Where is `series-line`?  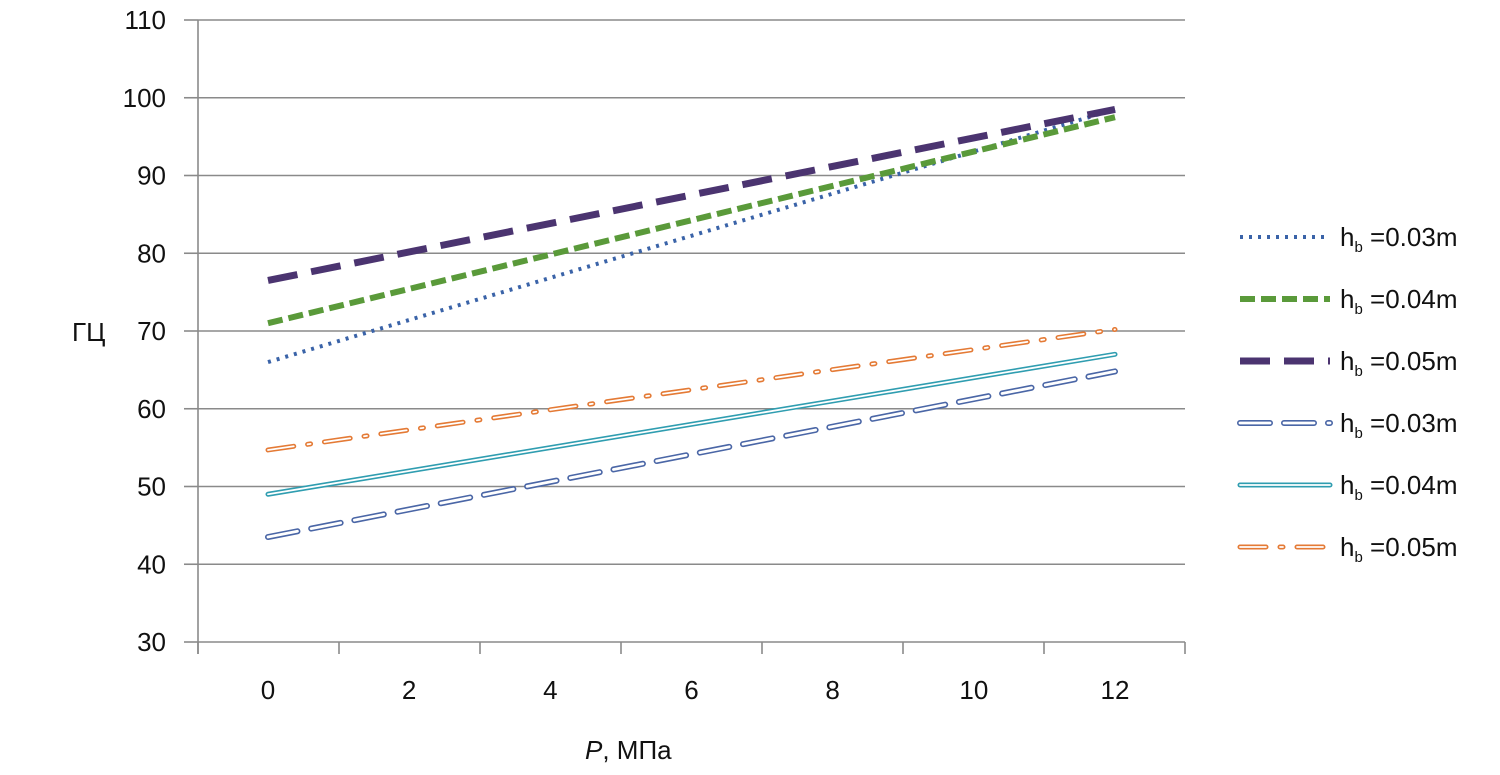
series-line is located at coordinates (691, 194).